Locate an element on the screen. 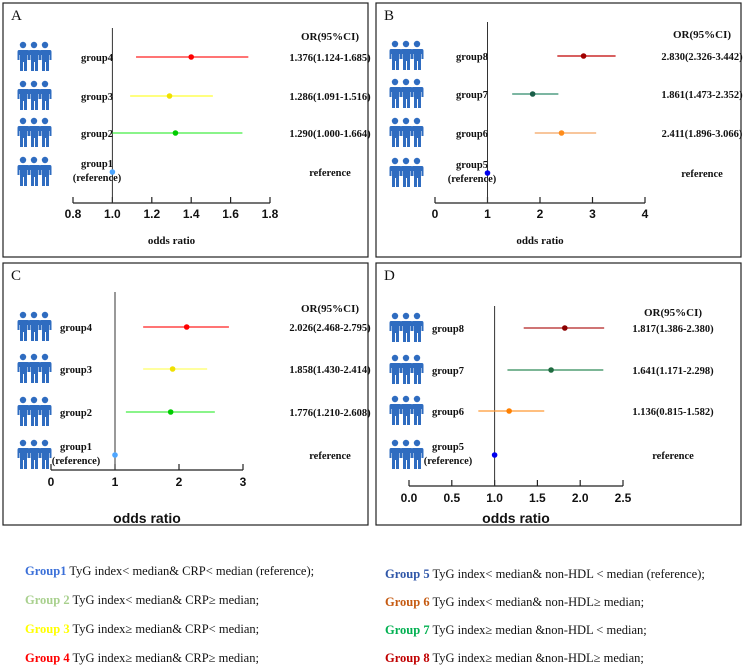  legend-text: TyG index≥ median& CRP≥ median; is located at coordinates (164, 658).